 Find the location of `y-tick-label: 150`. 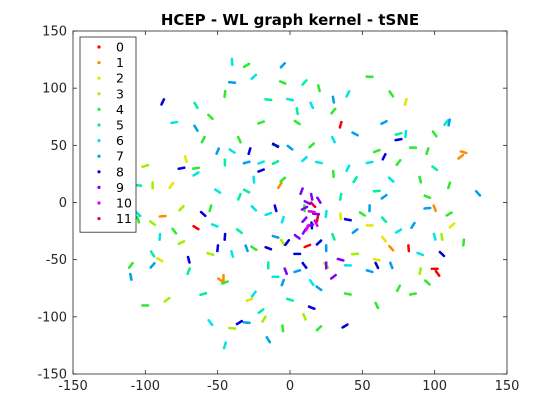

y-tick-label: 150 is located at coordinates (54, 32).